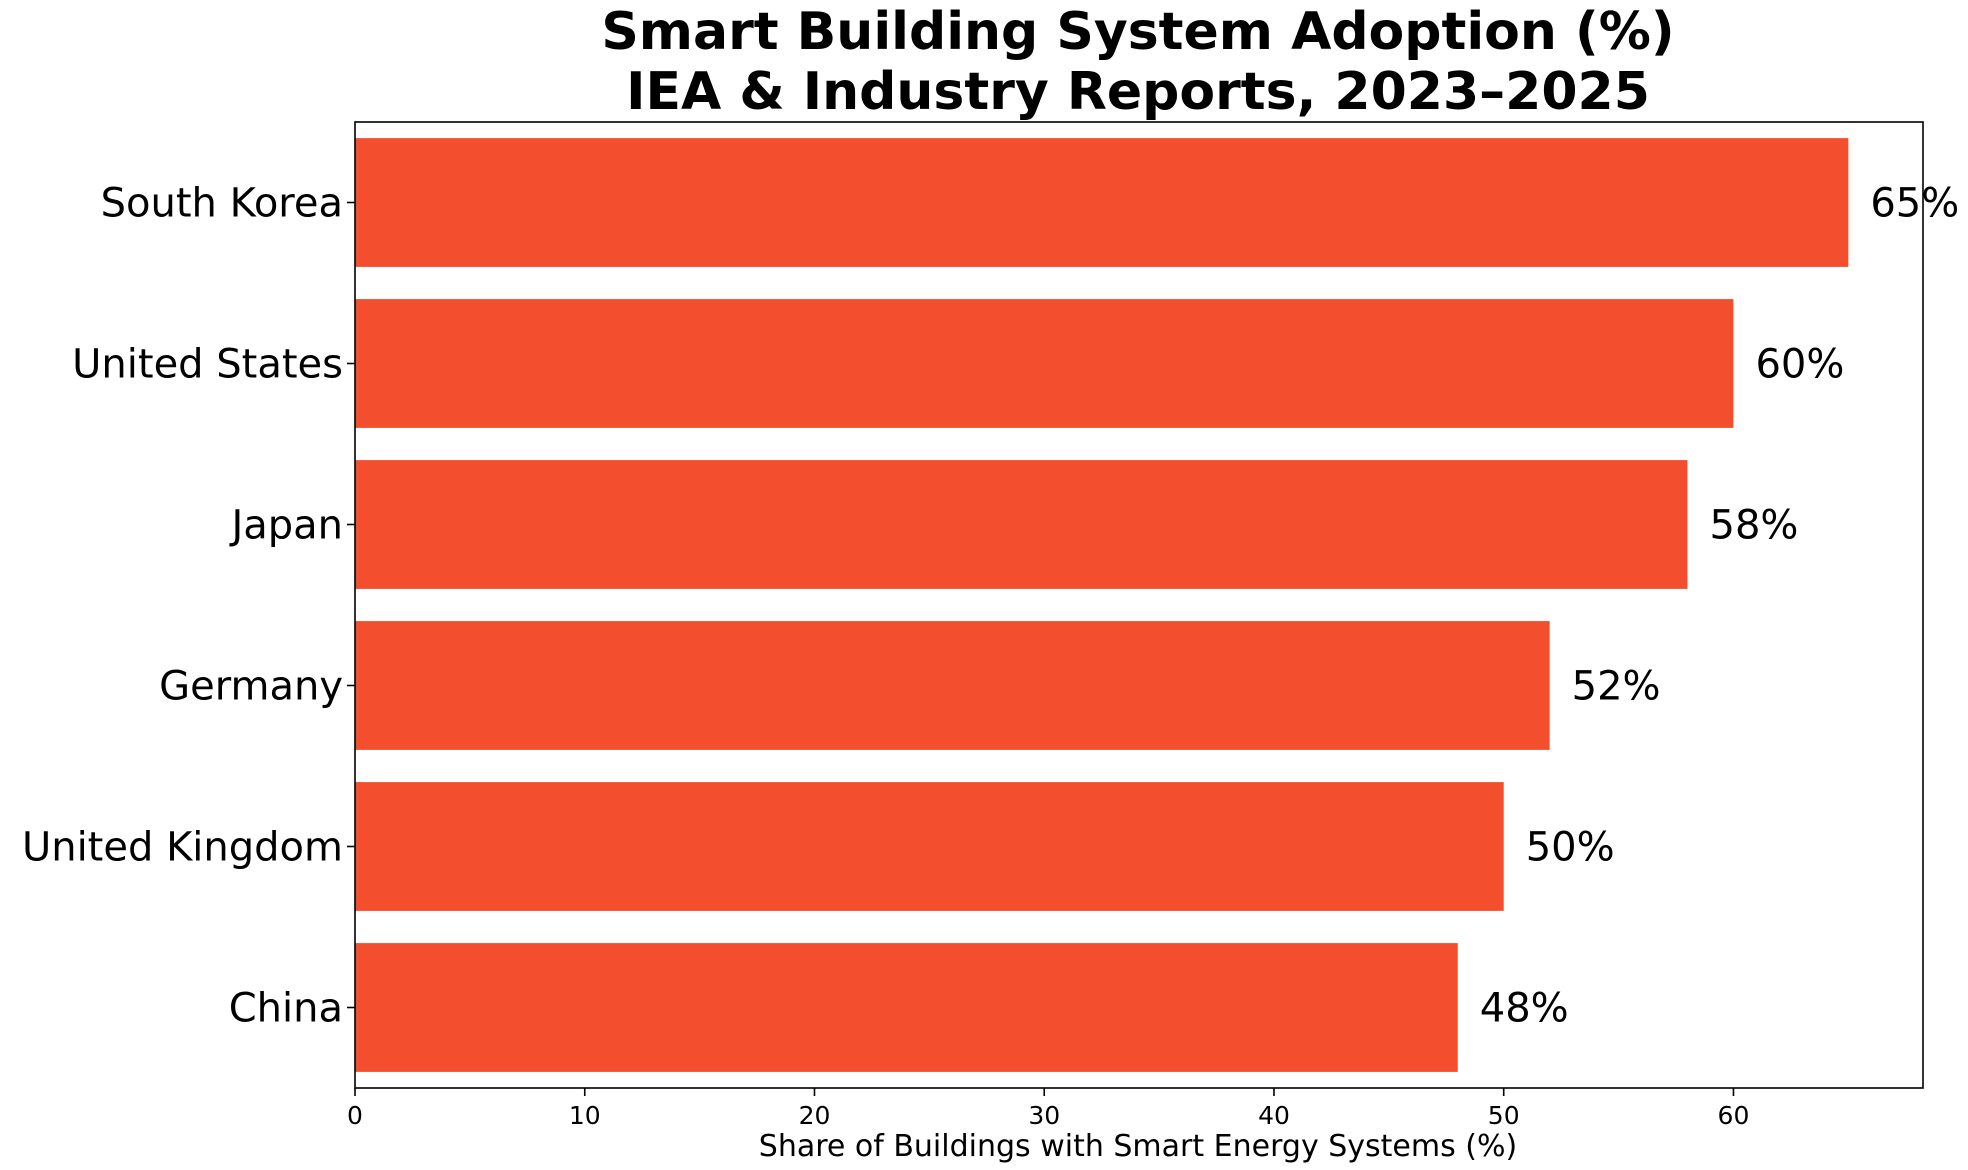  What do you see at coordinates (1504, 1115) in the screenshot?
I see `x-tick-label: 50` at bounding box center [1504, 1115].